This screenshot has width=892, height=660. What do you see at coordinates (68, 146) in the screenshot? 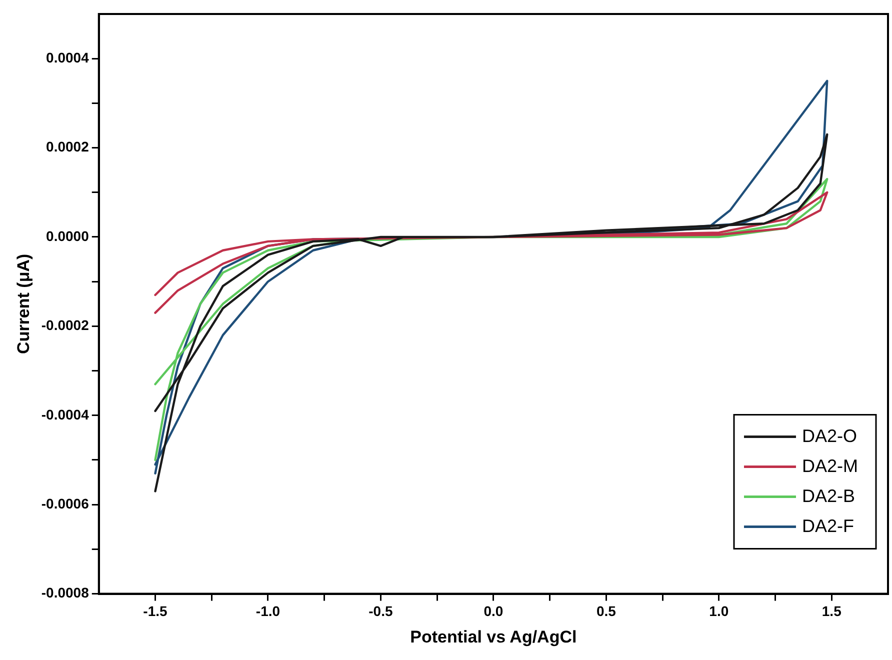
I see `y-tick-label: 0.0002` at bounding box center [68, 146].